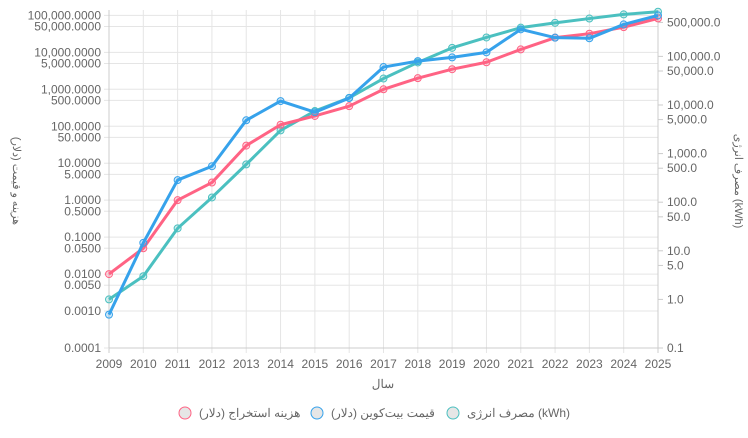 The height and width of the screenshot is (438, 748). Describe the element at coordinates (738, 181) in the screenshot. I see `right-axis-title: مصرف انرژی (kWh)` at that location.